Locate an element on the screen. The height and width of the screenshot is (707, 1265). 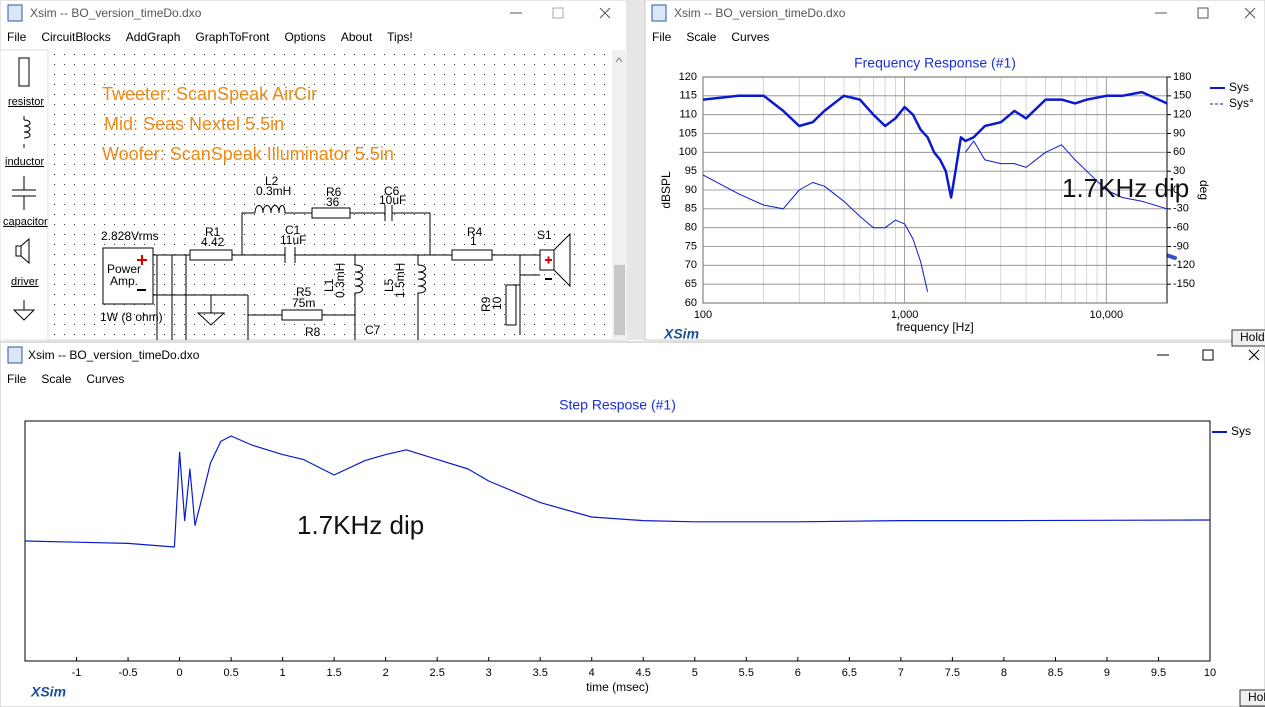
y2-tick-label: 30 is located at coordinates (1179, 171).